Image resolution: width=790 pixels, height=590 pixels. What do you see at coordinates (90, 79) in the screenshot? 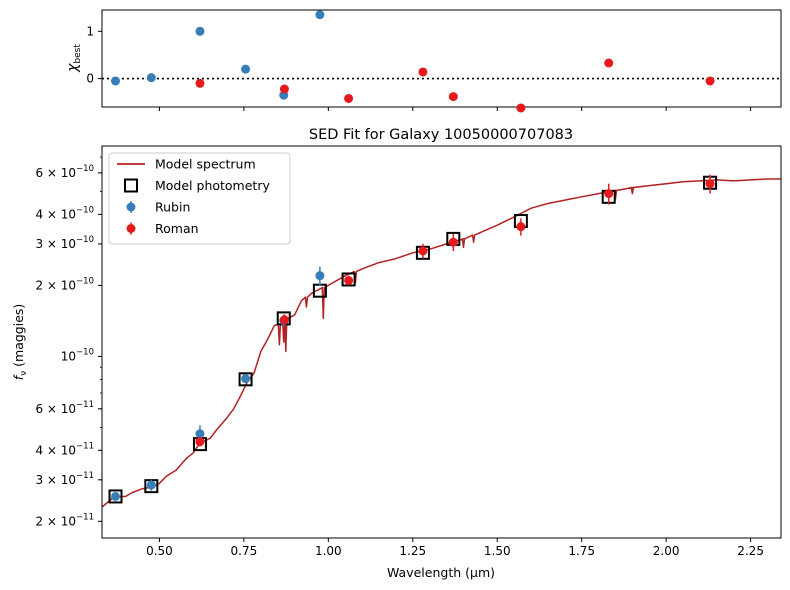
I see `residuals-y-tick-label: 0` at bounding box center [90, 79].